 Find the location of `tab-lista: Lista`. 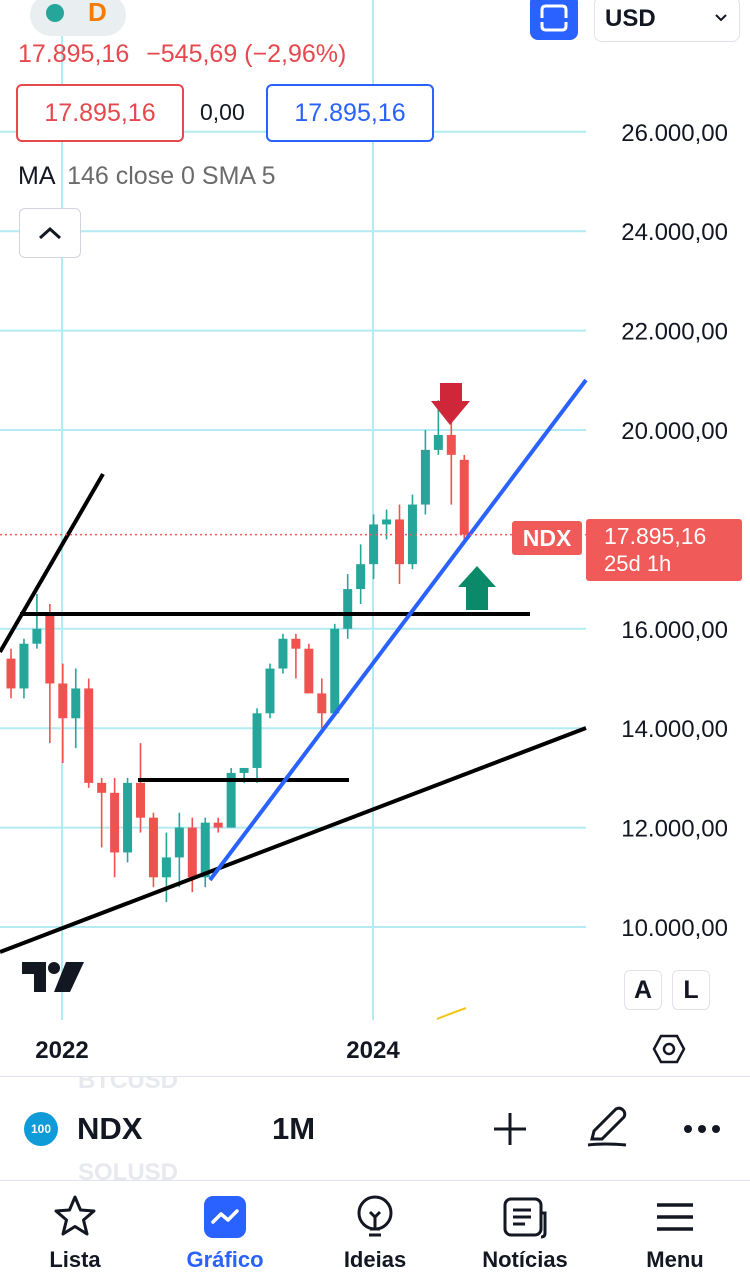

tab-lista: Lista is located at coordinates (75, 1230).